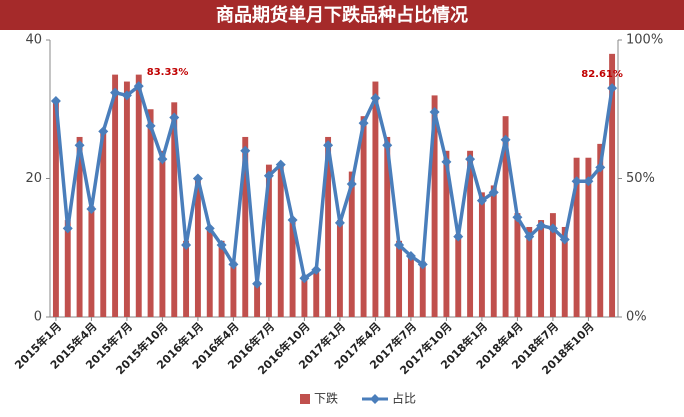 This screenshot has width=684, height=417. What do you see at coordinates (38, 317) in the screenshot?
I see `y-tick-label: 0` at bounding box center [38, 317].